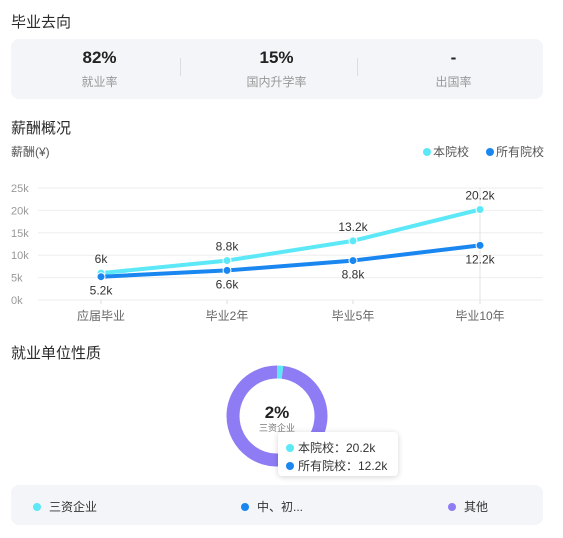  I want to click on tooltip-row-all-schools: 所有院校：12.2k, so click(336, 465).